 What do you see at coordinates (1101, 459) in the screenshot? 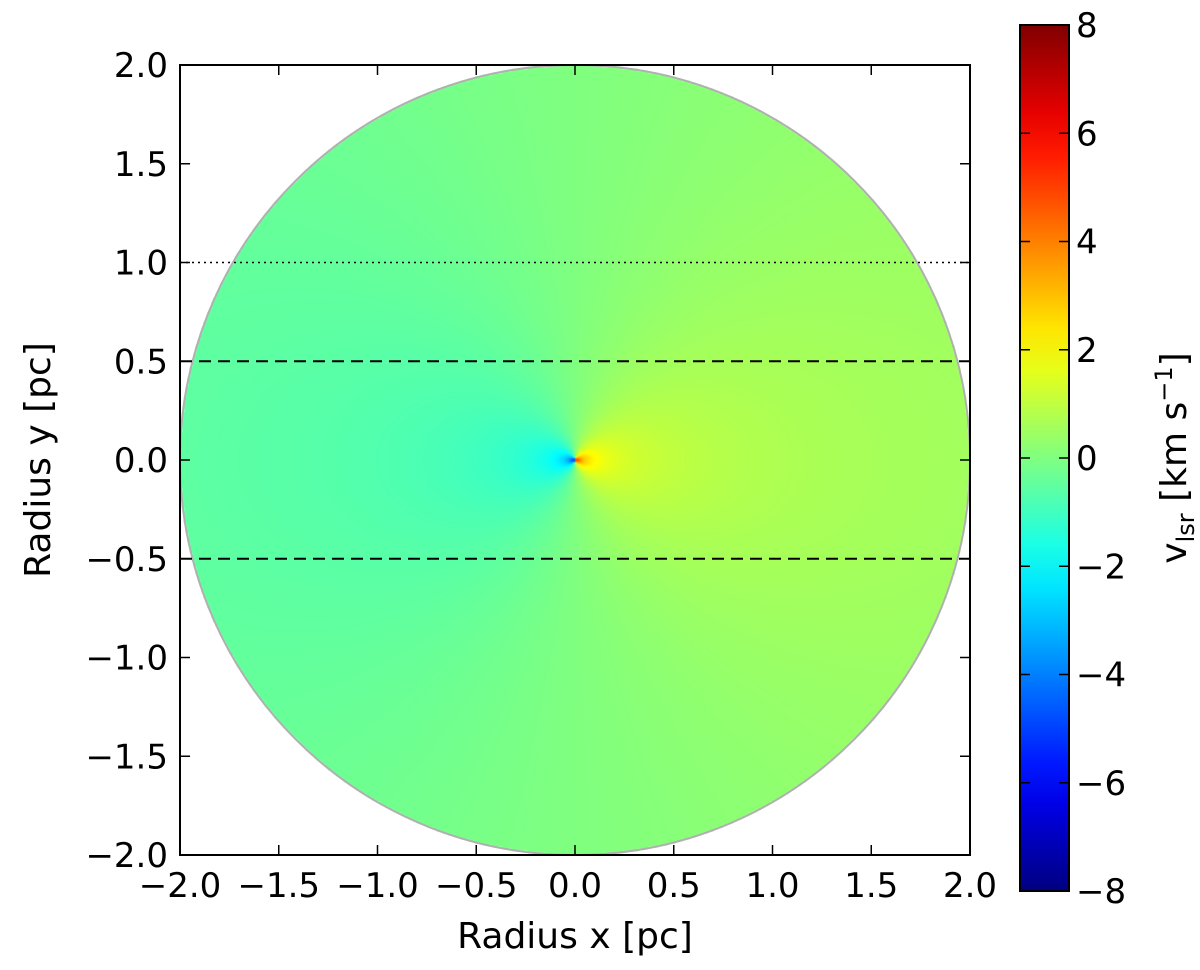
I see `colorbar-tick-labels: 8 6 4 2 0 −2 −4 −6 −8` at bounding box center [1101, 459].